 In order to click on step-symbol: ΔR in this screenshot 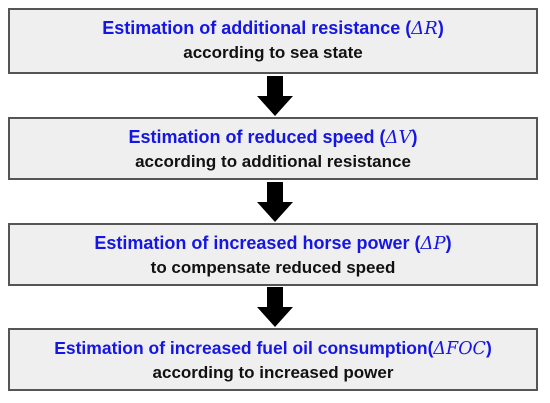, I will do `click(424, 28)`.